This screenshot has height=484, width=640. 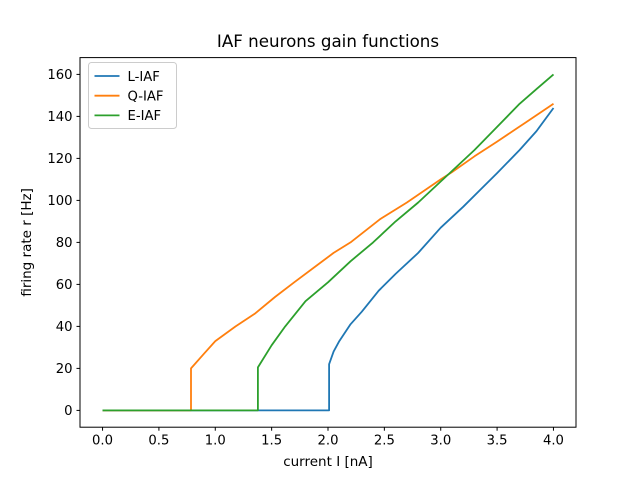 I want to click on legend: L-IAF Q-IAF E-IAF, so click(x=132, y=95).